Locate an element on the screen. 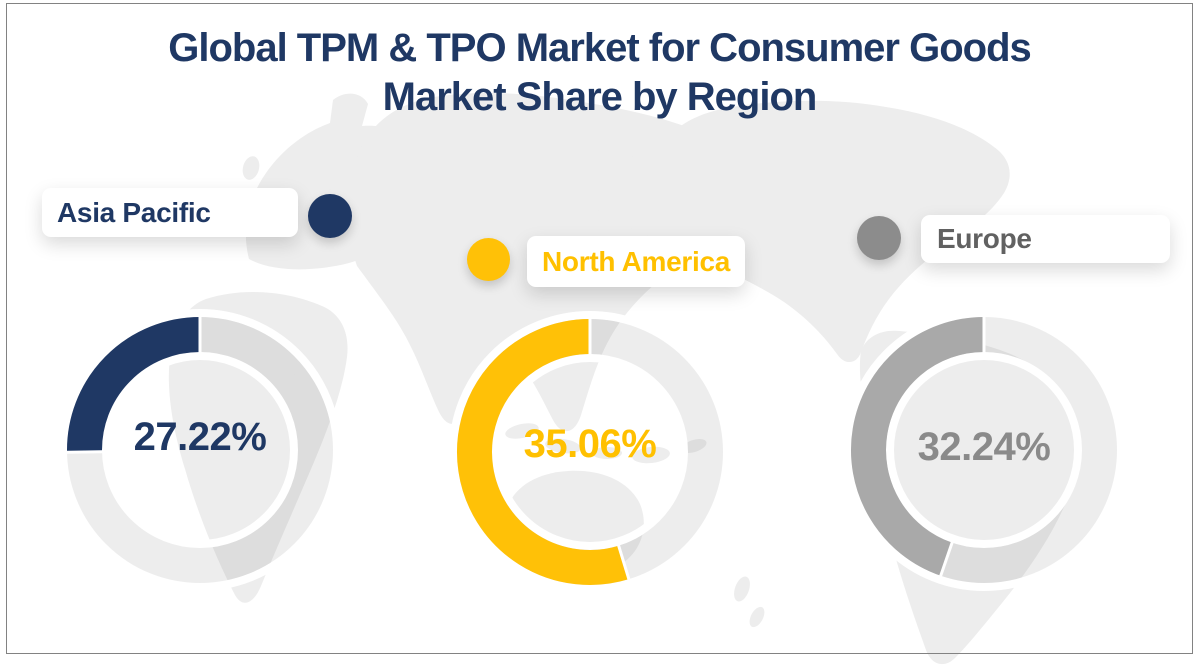 Image resolution: width=1199 pixels, height=667 pixels. map-british-isles is located at coordinates (251, 168).